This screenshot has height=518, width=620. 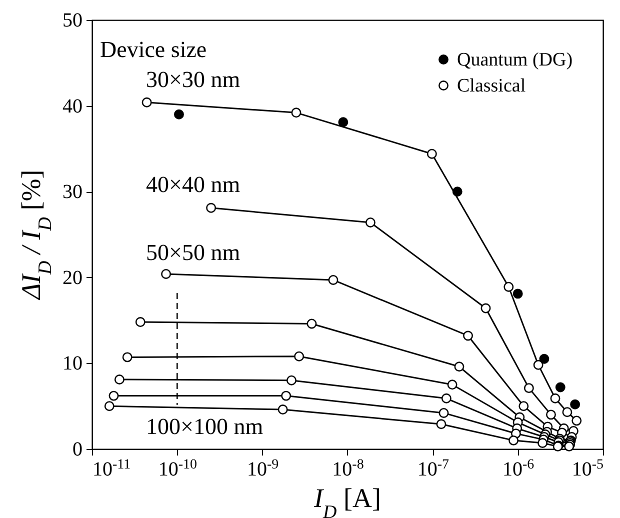 I want to click on y-tick-label: 40, so click(x=72, y=106).